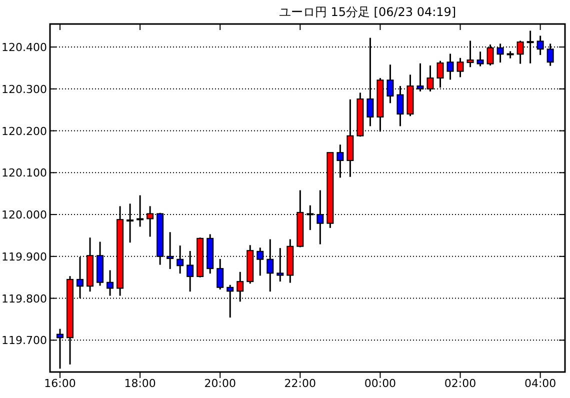 The height and width of the screenshot is (398, 570). I want to click on x-tick-label: 02:00, so click(460, 383).